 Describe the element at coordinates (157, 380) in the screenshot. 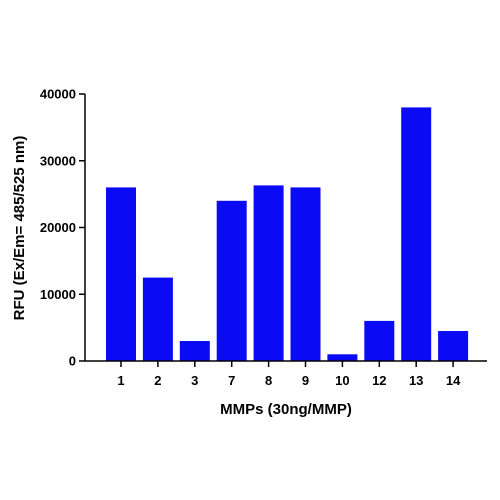

I see `x-tick-label: 2` at that location.